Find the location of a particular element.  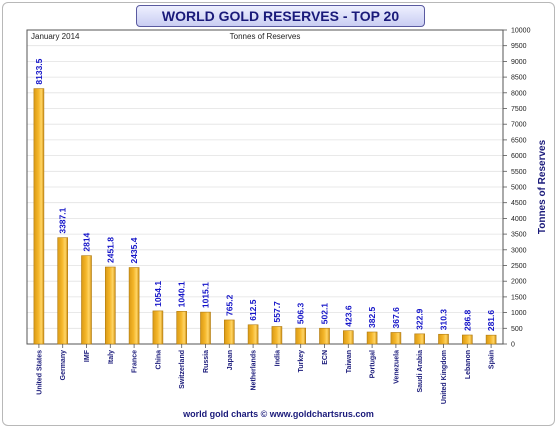

data-label: 2451.8 is located at coordinates (110, 250).